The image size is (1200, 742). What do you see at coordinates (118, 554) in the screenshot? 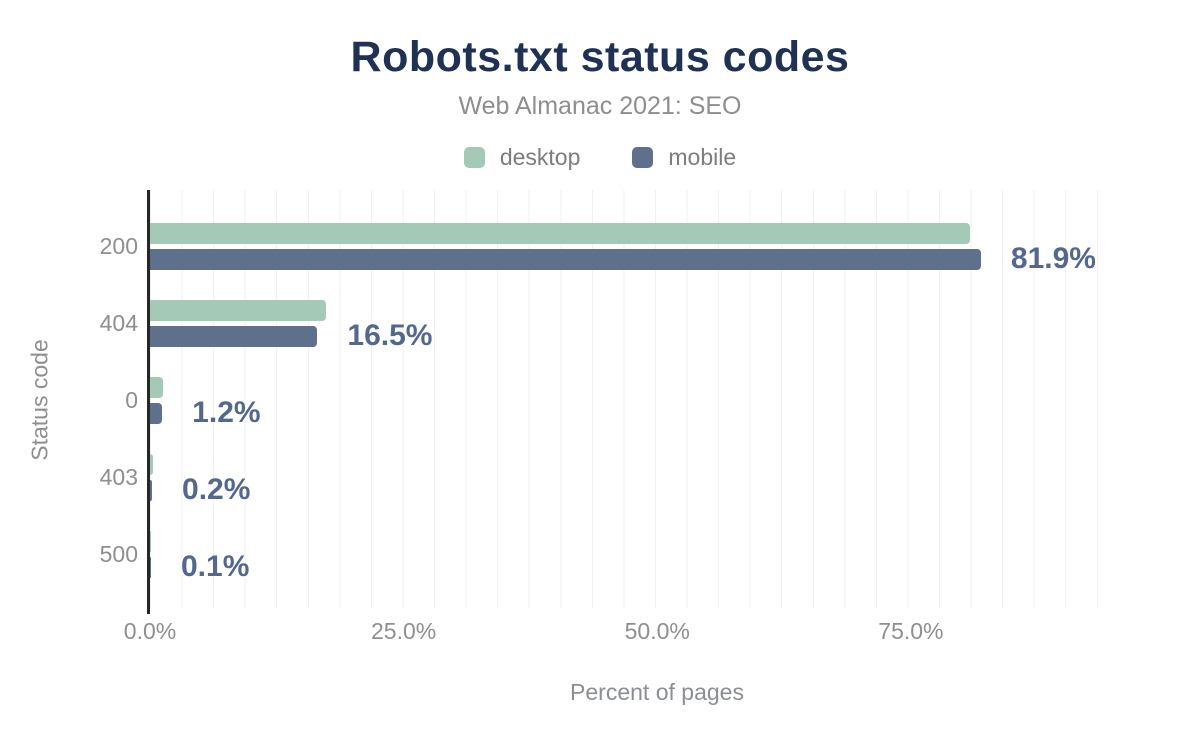
I see `category-label-500: 500` at bounding box center [118, 554].